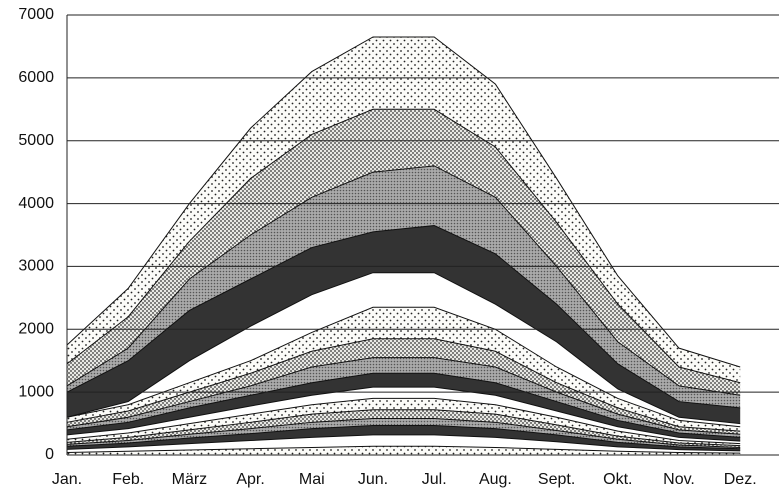 This screenshot has width=779, height=493. Describe the element at coordinates (67, 479) in the screenshot. I see `x-tick-label: Jan.` at that location.